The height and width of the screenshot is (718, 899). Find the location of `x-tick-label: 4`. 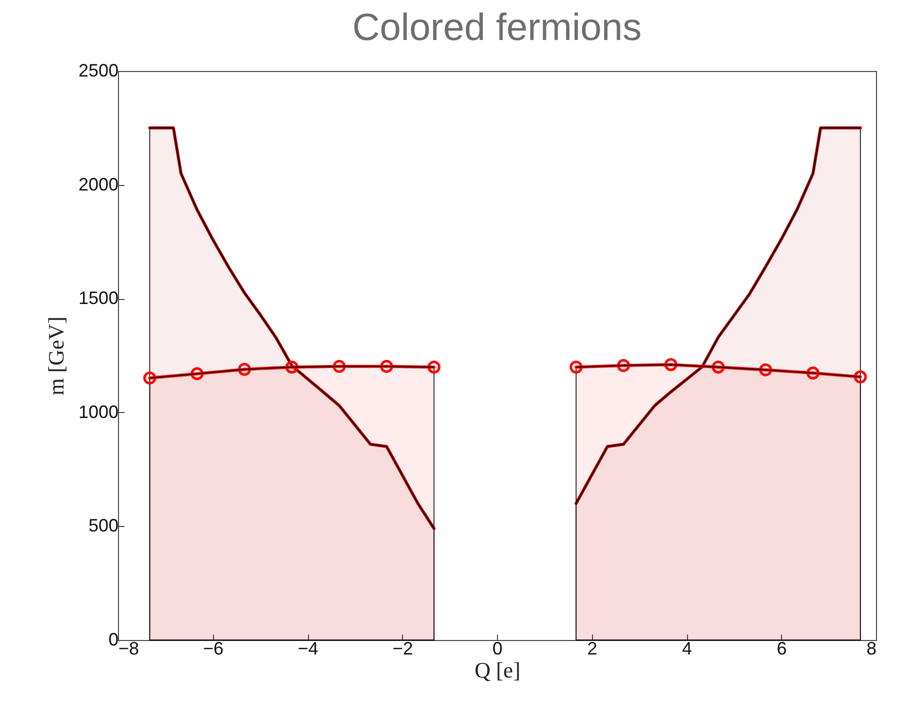

x-tick-label: 4 is located at coordinates (687, 648).